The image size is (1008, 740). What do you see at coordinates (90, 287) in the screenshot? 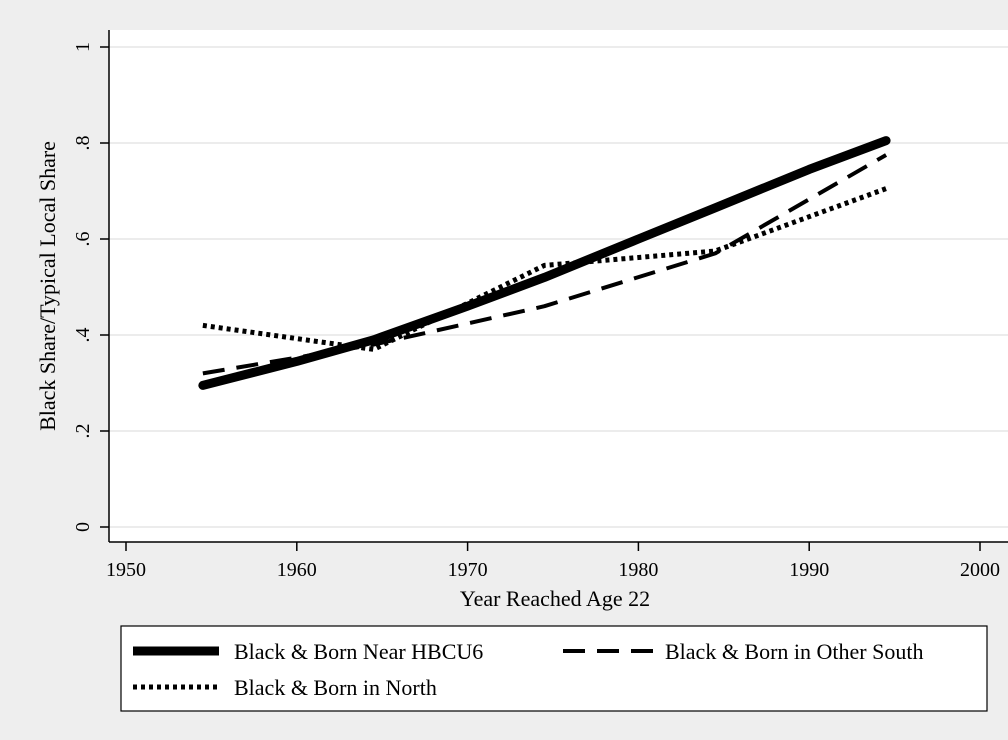
I see `y-axis-ticks: 0 .2 .4 .6 .8 1` at bounding box center [90, 287].